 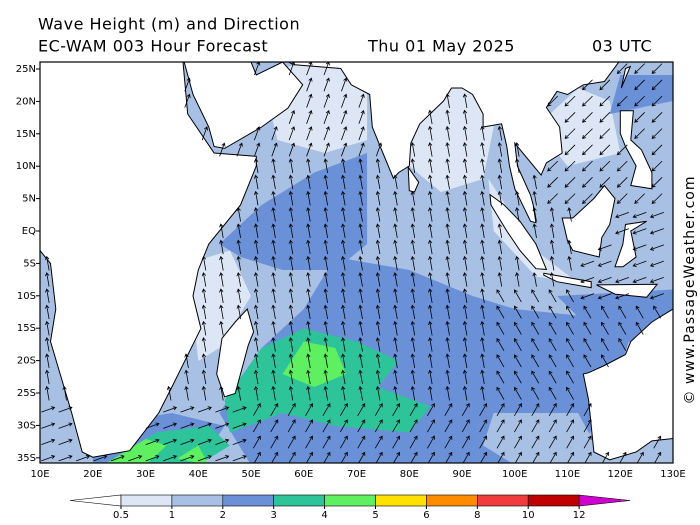 What do you see at coordinates (145, 474) in the screenshot?
I see `lon-label: 30E` at bounding box center [145, 474].